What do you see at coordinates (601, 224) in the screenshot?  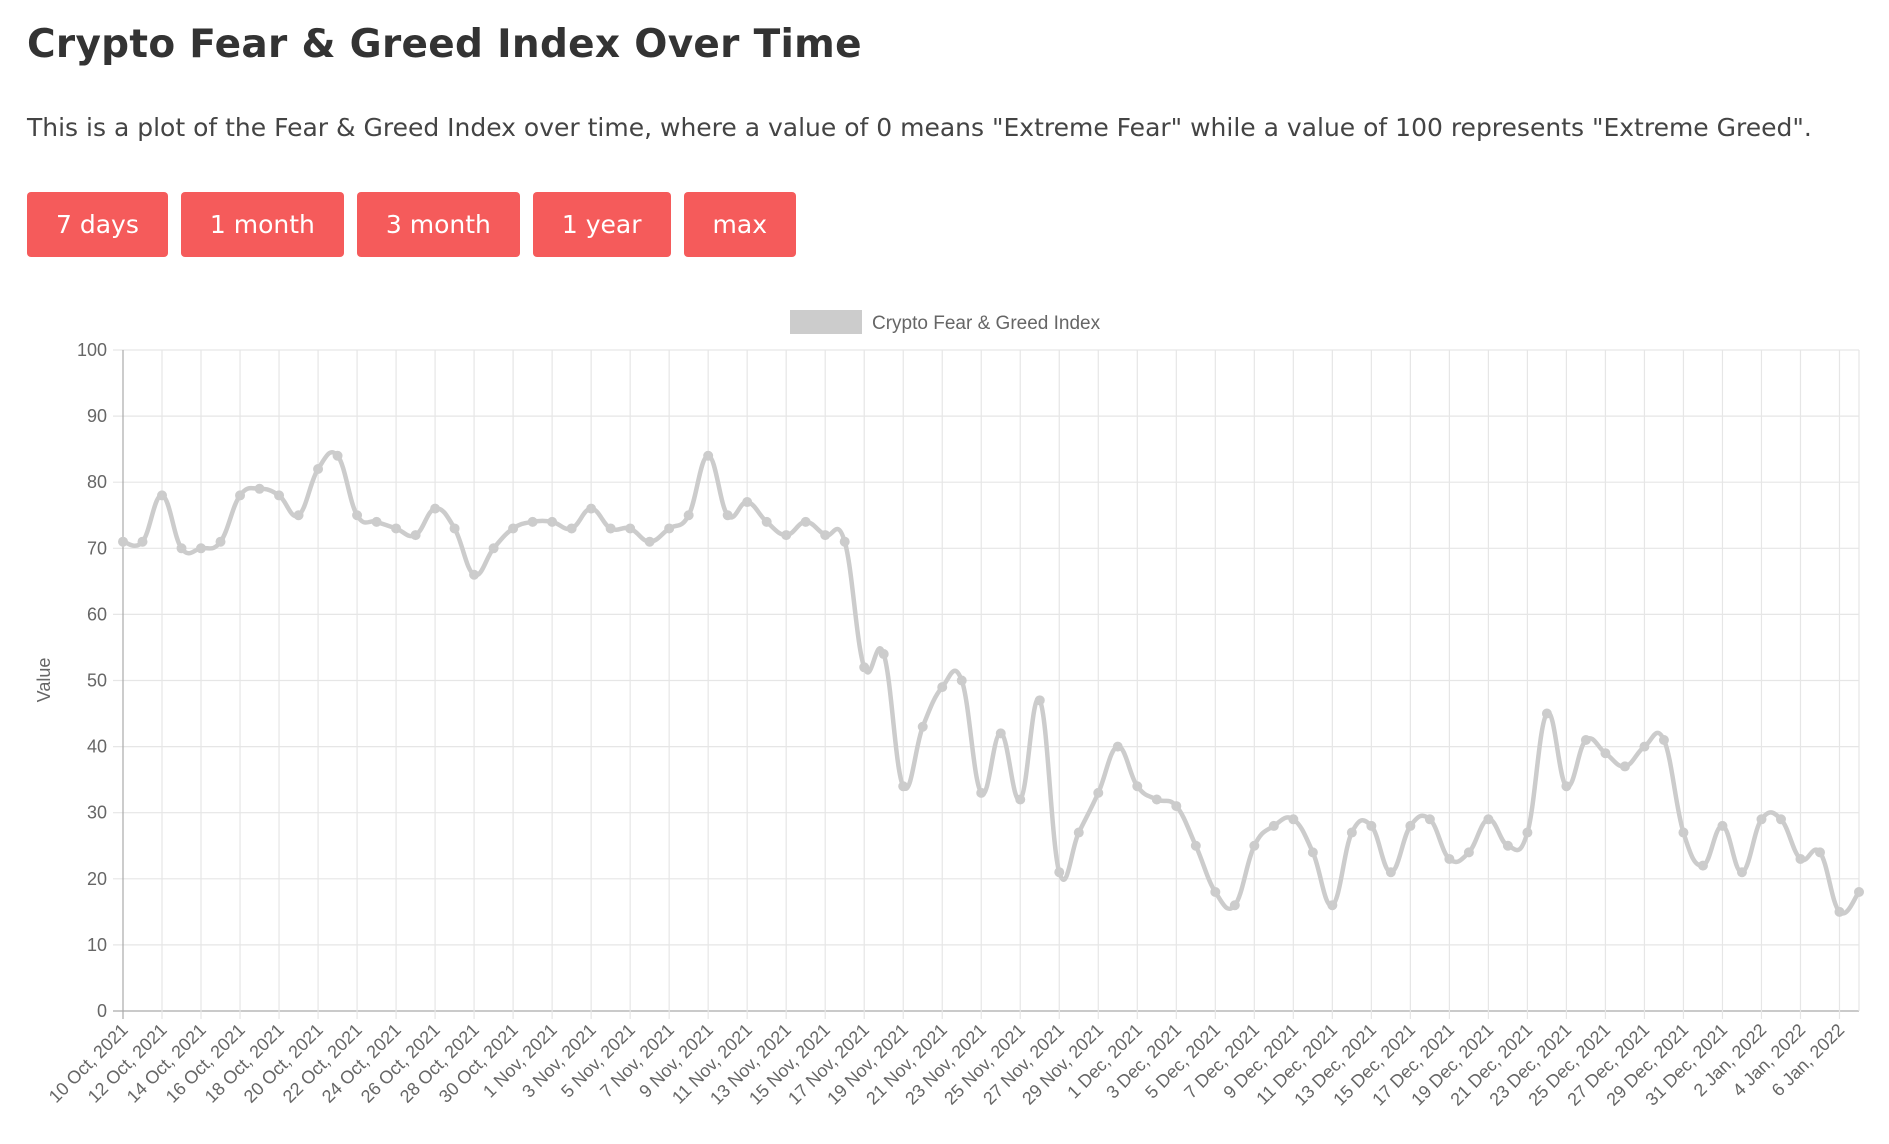 I see `range-1-year-button: 1 year` at bounding box center [601, 224].